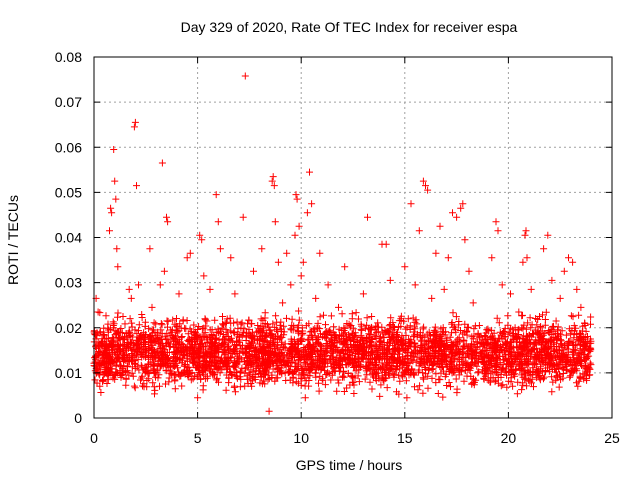  What do you see at coordinates (301, 438) in the screenshot?
I see `x-tick-label: 10` at bounding box center [301, 438].